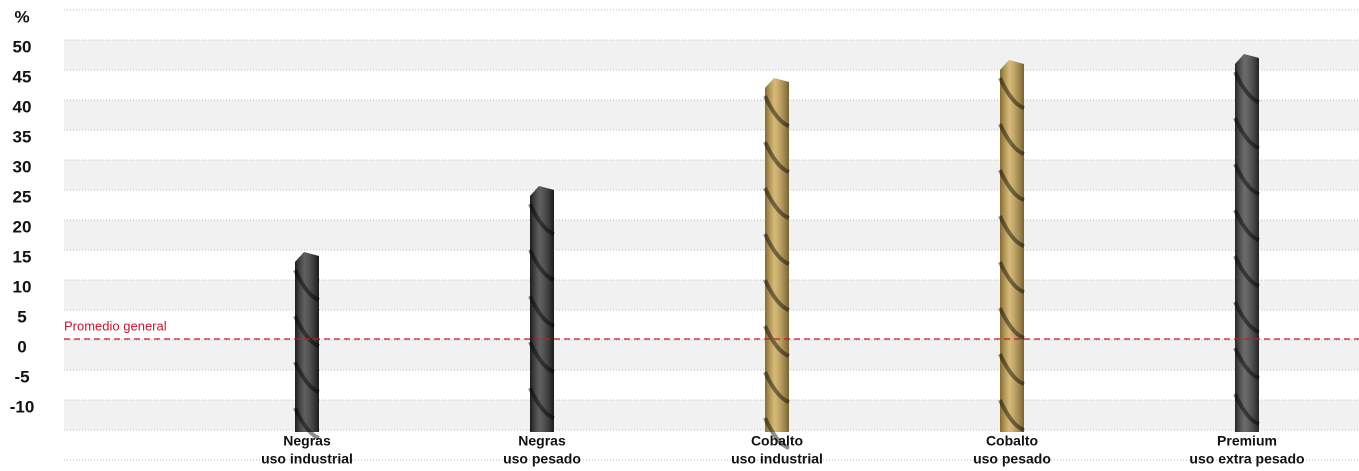 Image resolution: width=1359 pixels, height=471 pixels. What do you see at coordinates (22, 256) in the screenshot?
I see `y-tick-label: 15` at bounding box center [22, 256].